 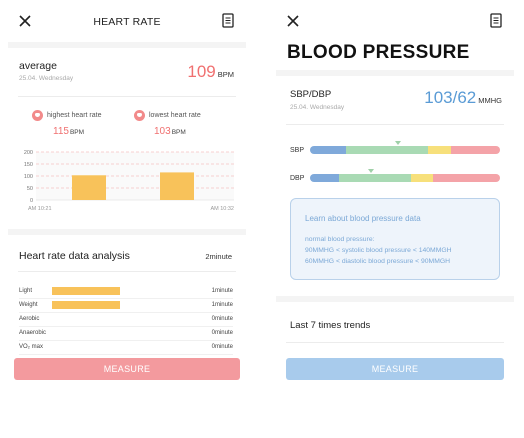 I want to click on x-axis-end-label: AM 10:32, so click(x=222, y=209).